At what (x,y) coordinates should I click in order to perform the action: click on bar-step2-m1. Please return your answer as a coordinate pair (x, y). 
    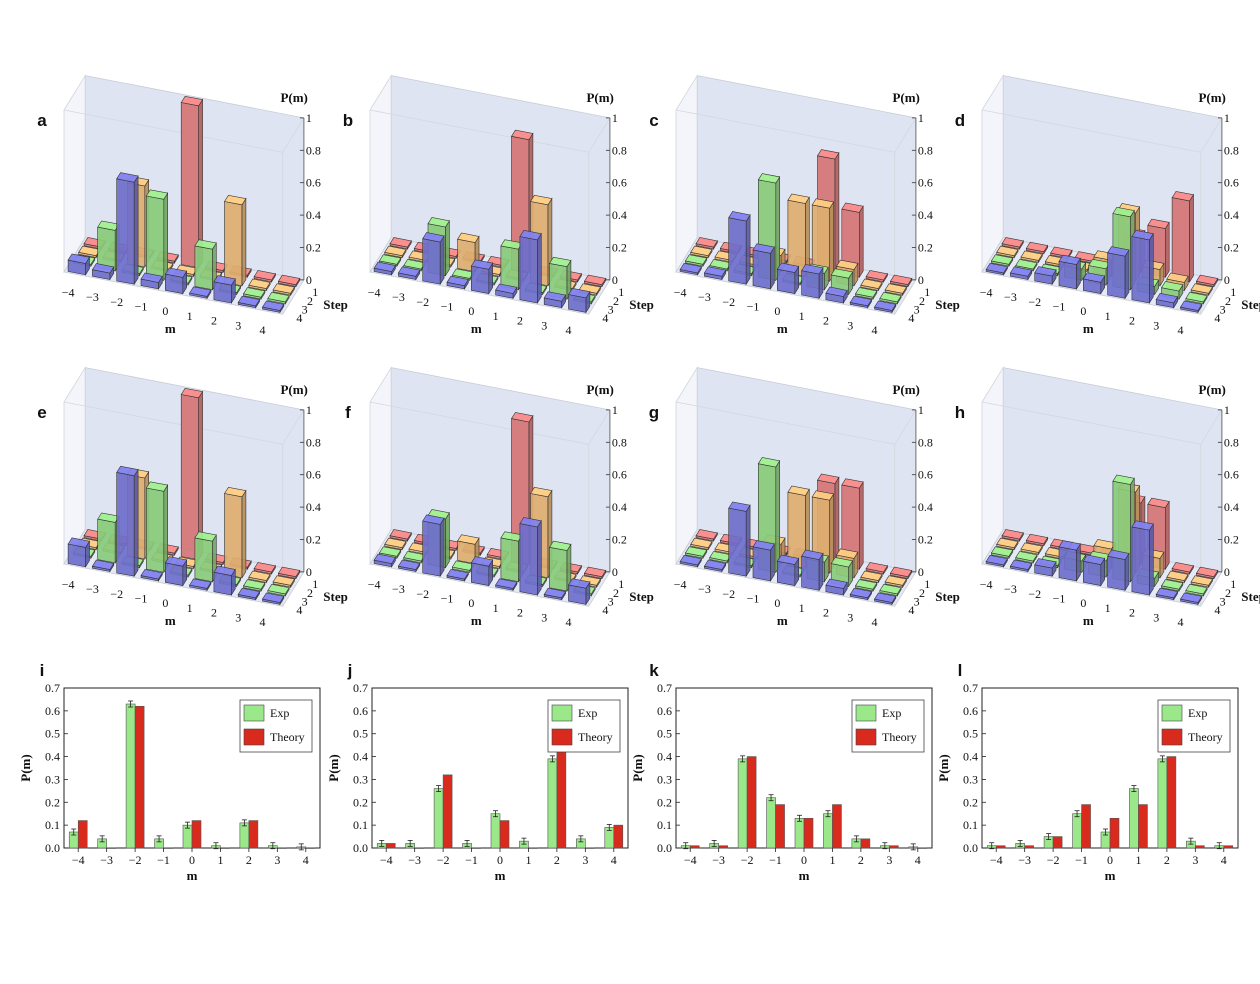
    Looking at the image, I should click on (823, 532).